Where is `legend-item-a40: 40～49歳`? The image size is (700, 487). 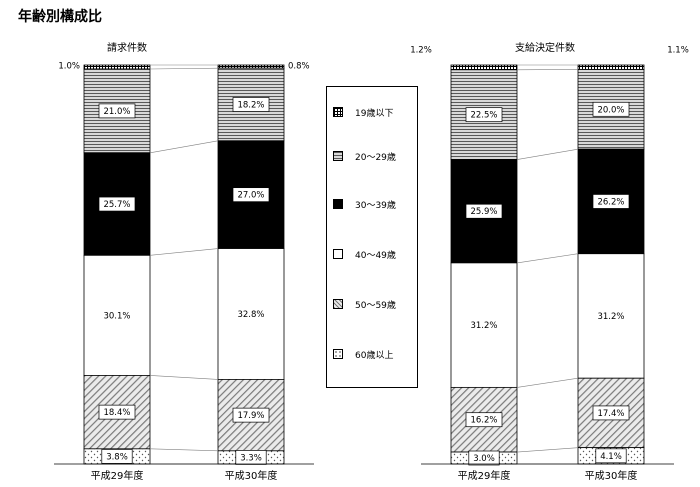 legend-item-a40: 40～49歳 is located at coordinates (364, 254).